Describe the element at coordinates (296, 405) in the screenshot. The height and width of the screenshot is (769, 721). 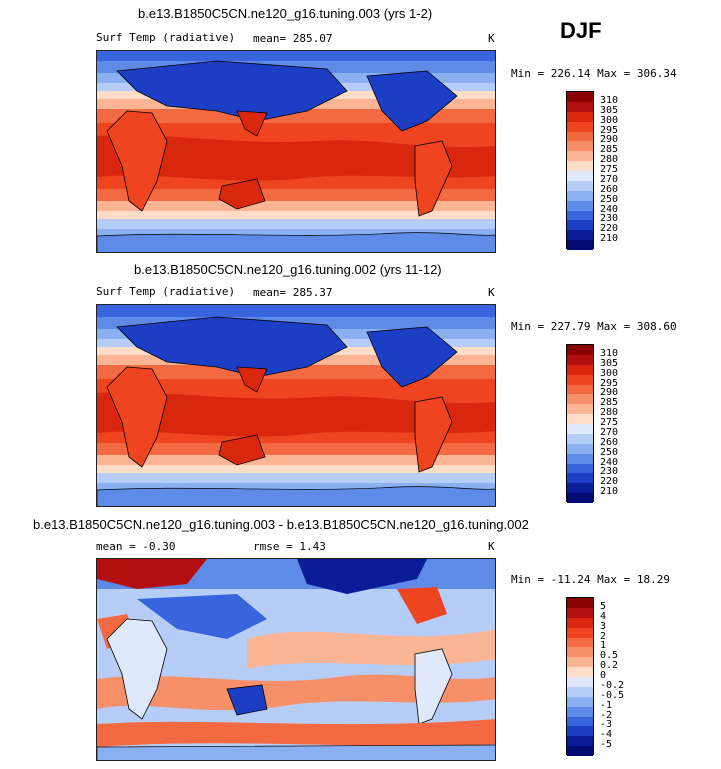
I see `panel2-map-graphic` at that location.